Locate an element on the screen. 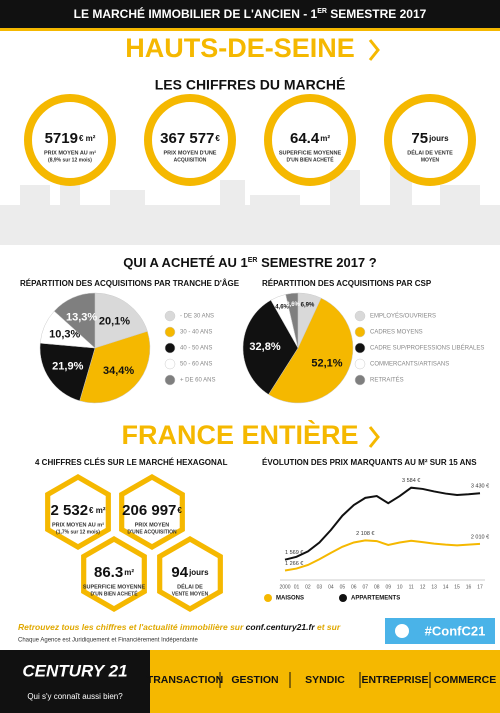 This screenshot has width=500, height=713. nav-item: COMMERCE is located at coordinates (465, 680).